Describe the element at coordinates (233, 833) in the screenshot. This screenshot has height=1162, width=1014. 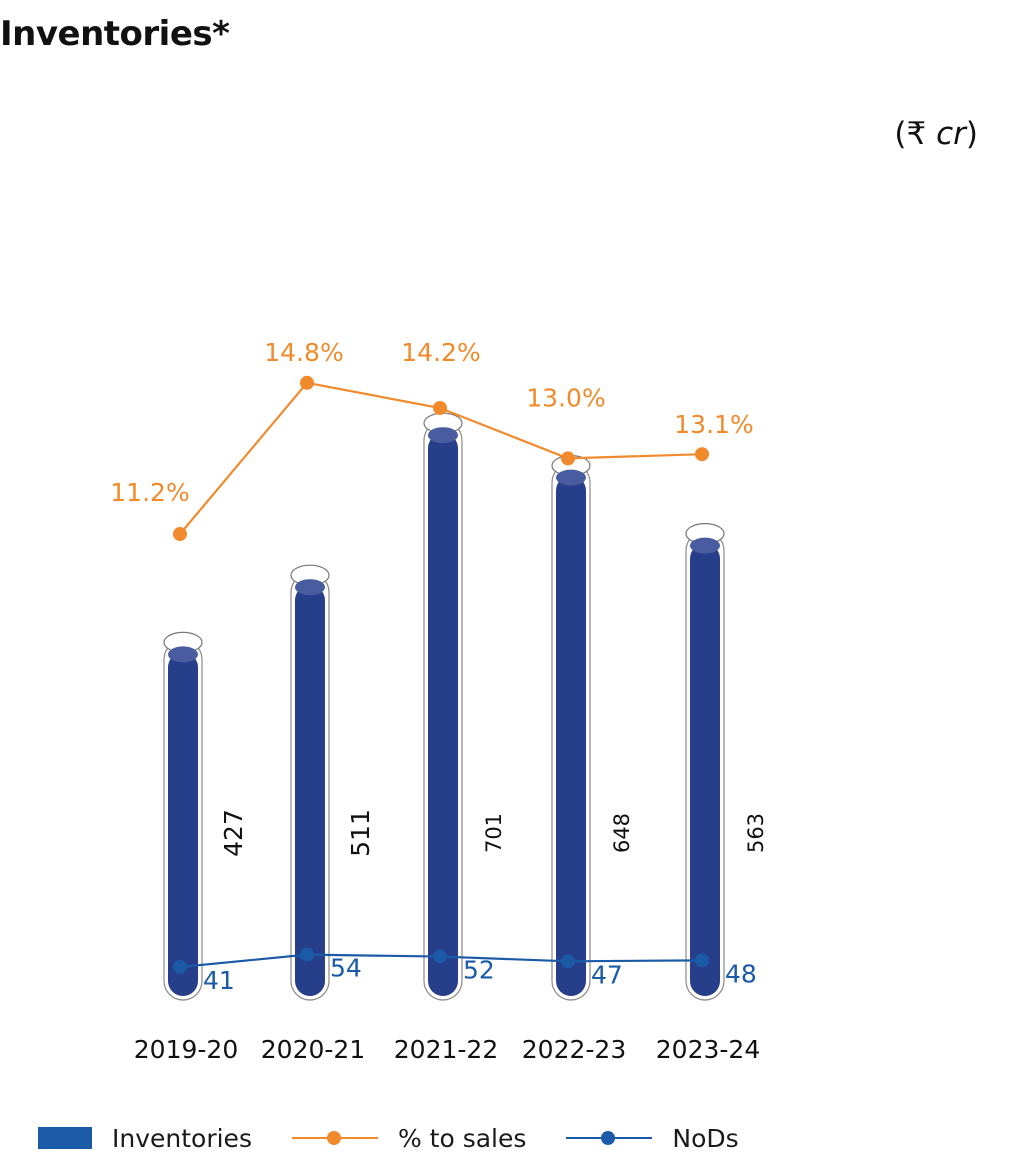
I see `bar-value-label: 427` at that location.